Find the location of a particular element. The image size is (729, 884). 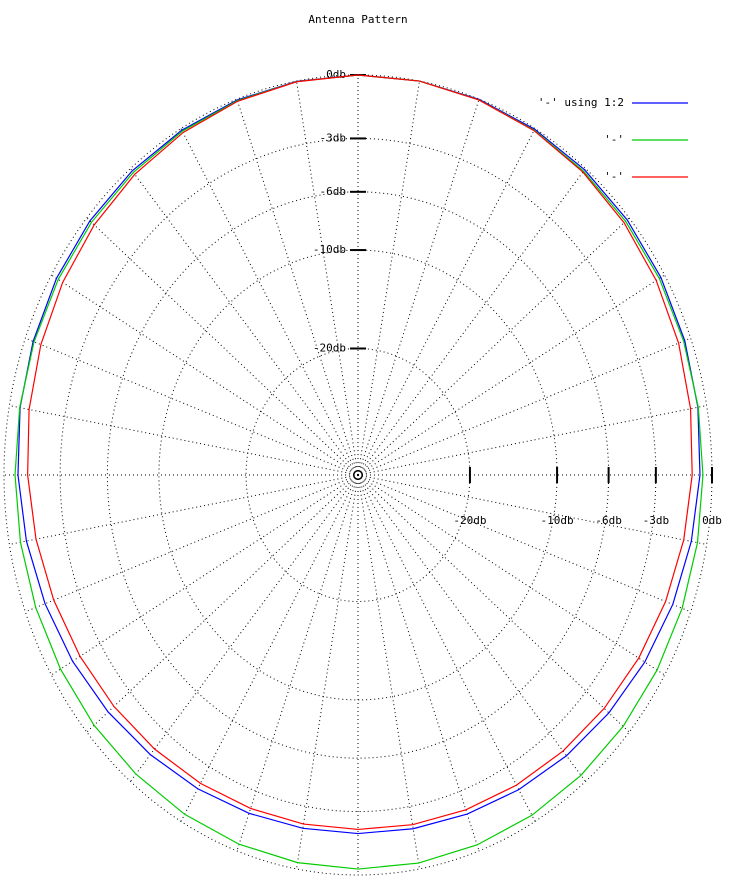

chart-title: Antenna Pattern is located at coordinates (357, 19).